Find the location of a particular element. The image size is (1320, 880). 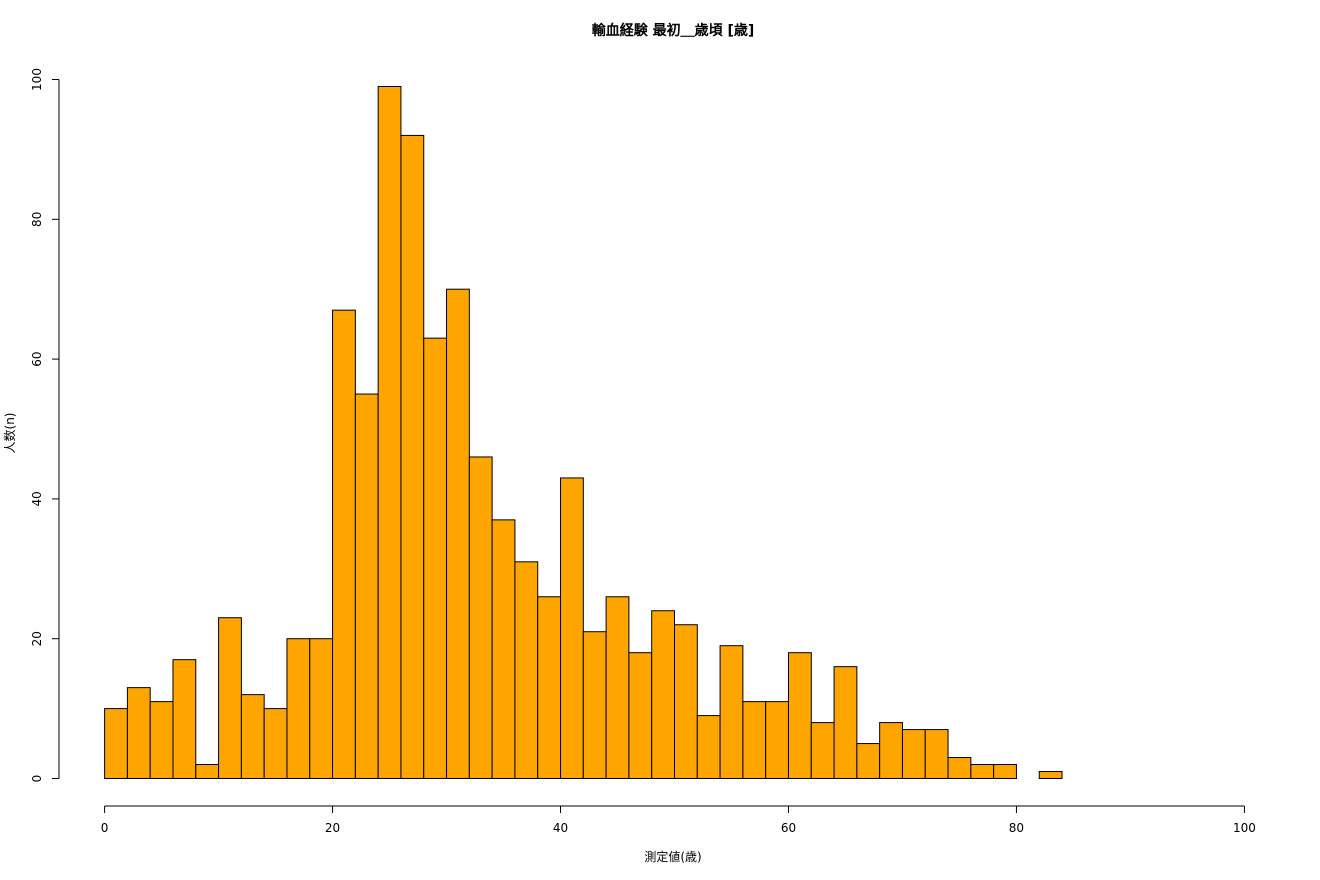

chart-title: 輸血経験 最初＿歳頃 [歳] is located at coordinates (673, 30).